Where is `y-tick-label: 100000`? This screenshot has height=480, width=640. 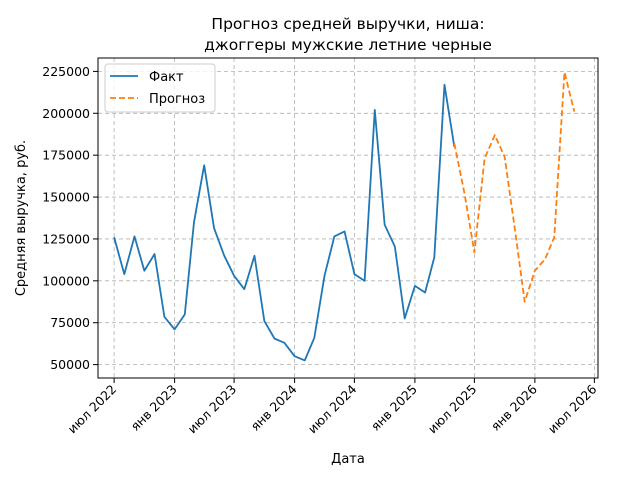
y-tick-label: 100000 is located at coordinates (66, 280).